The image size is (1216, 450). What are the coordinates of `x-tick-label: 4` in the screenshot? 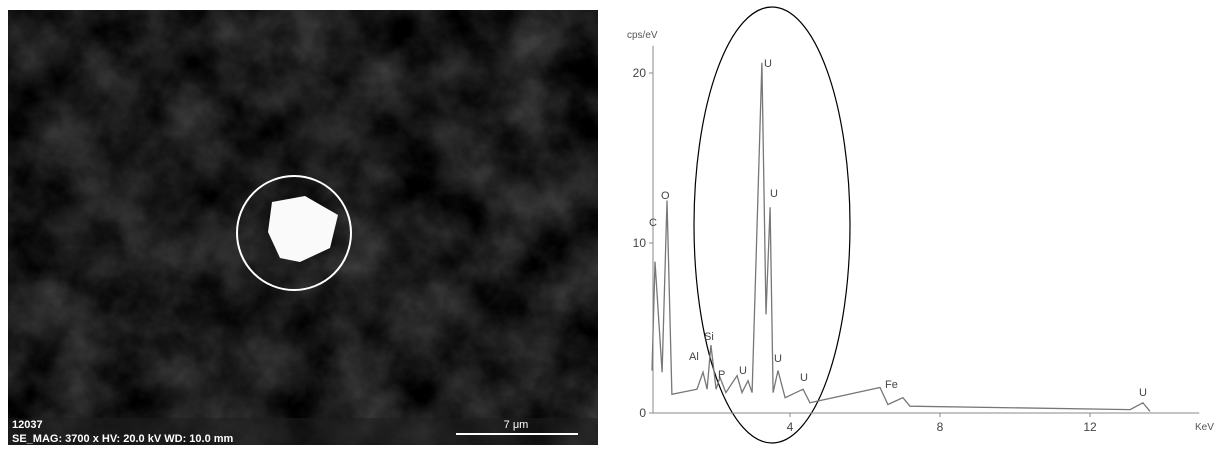 It's located at (790, 427).